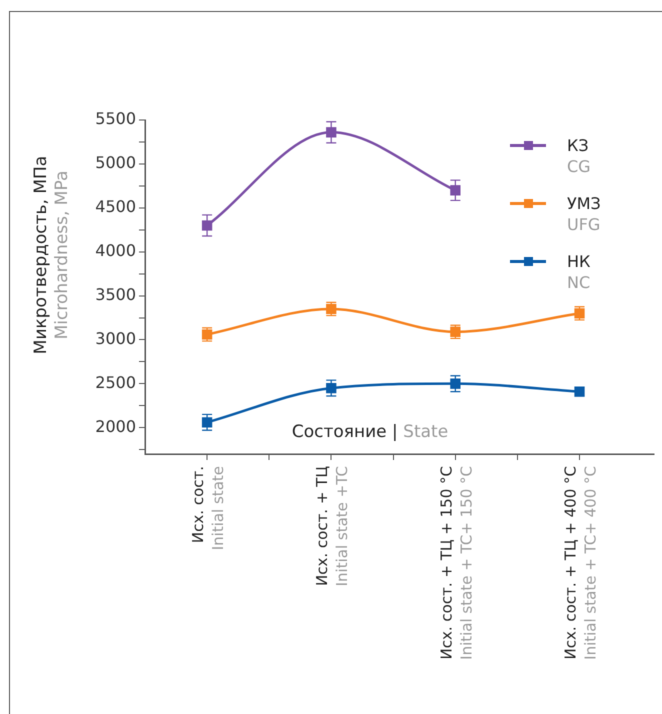 Image resolution: width=662 pixels, height=714 pixels. I want to click on y-tick-label: 3000, so click(115, 338).